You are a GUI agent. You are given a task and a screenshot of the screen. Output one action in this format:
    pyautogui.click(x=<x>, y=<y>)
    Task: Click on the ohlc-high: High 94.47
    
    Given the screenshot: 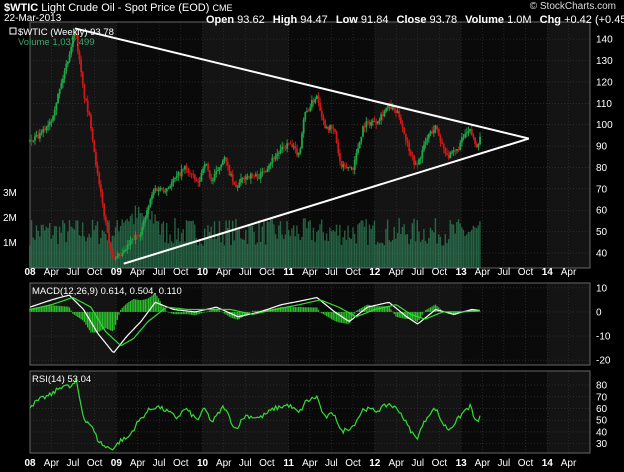 What is the action you would take?
    pyautogui.click(x=301, y=20)
    